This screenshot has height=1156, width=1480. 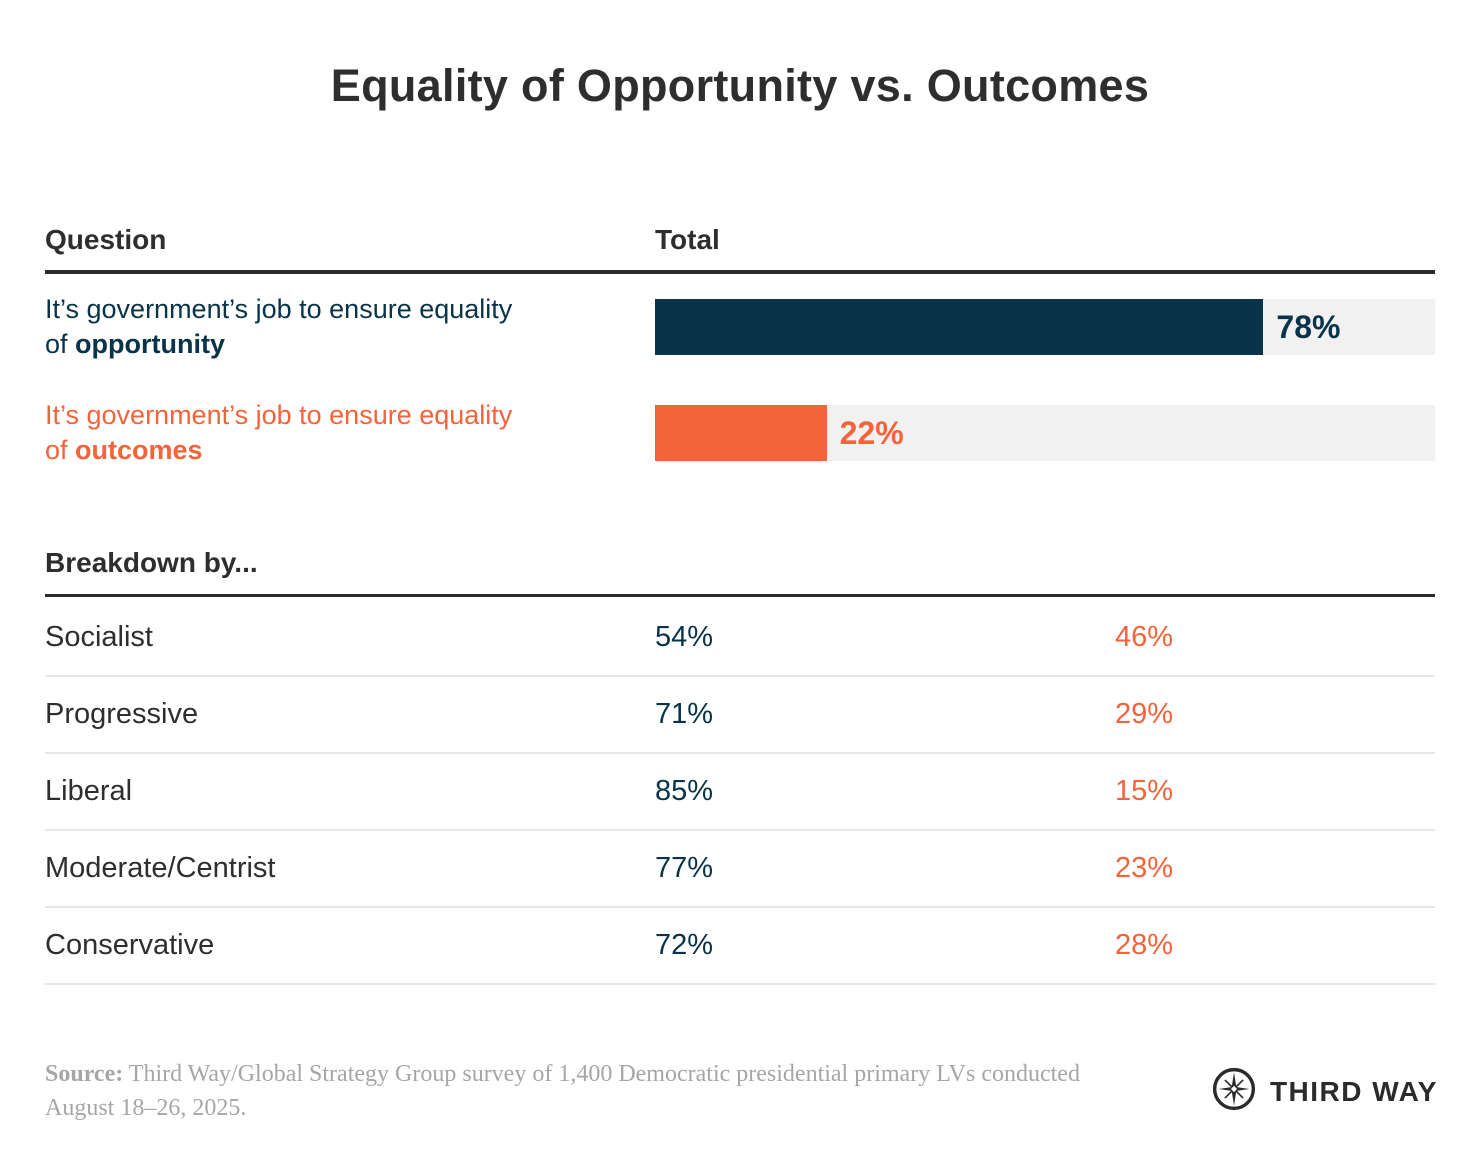 I want to click on bar-label-keyword: opportunity, so click(x=150, y=344).